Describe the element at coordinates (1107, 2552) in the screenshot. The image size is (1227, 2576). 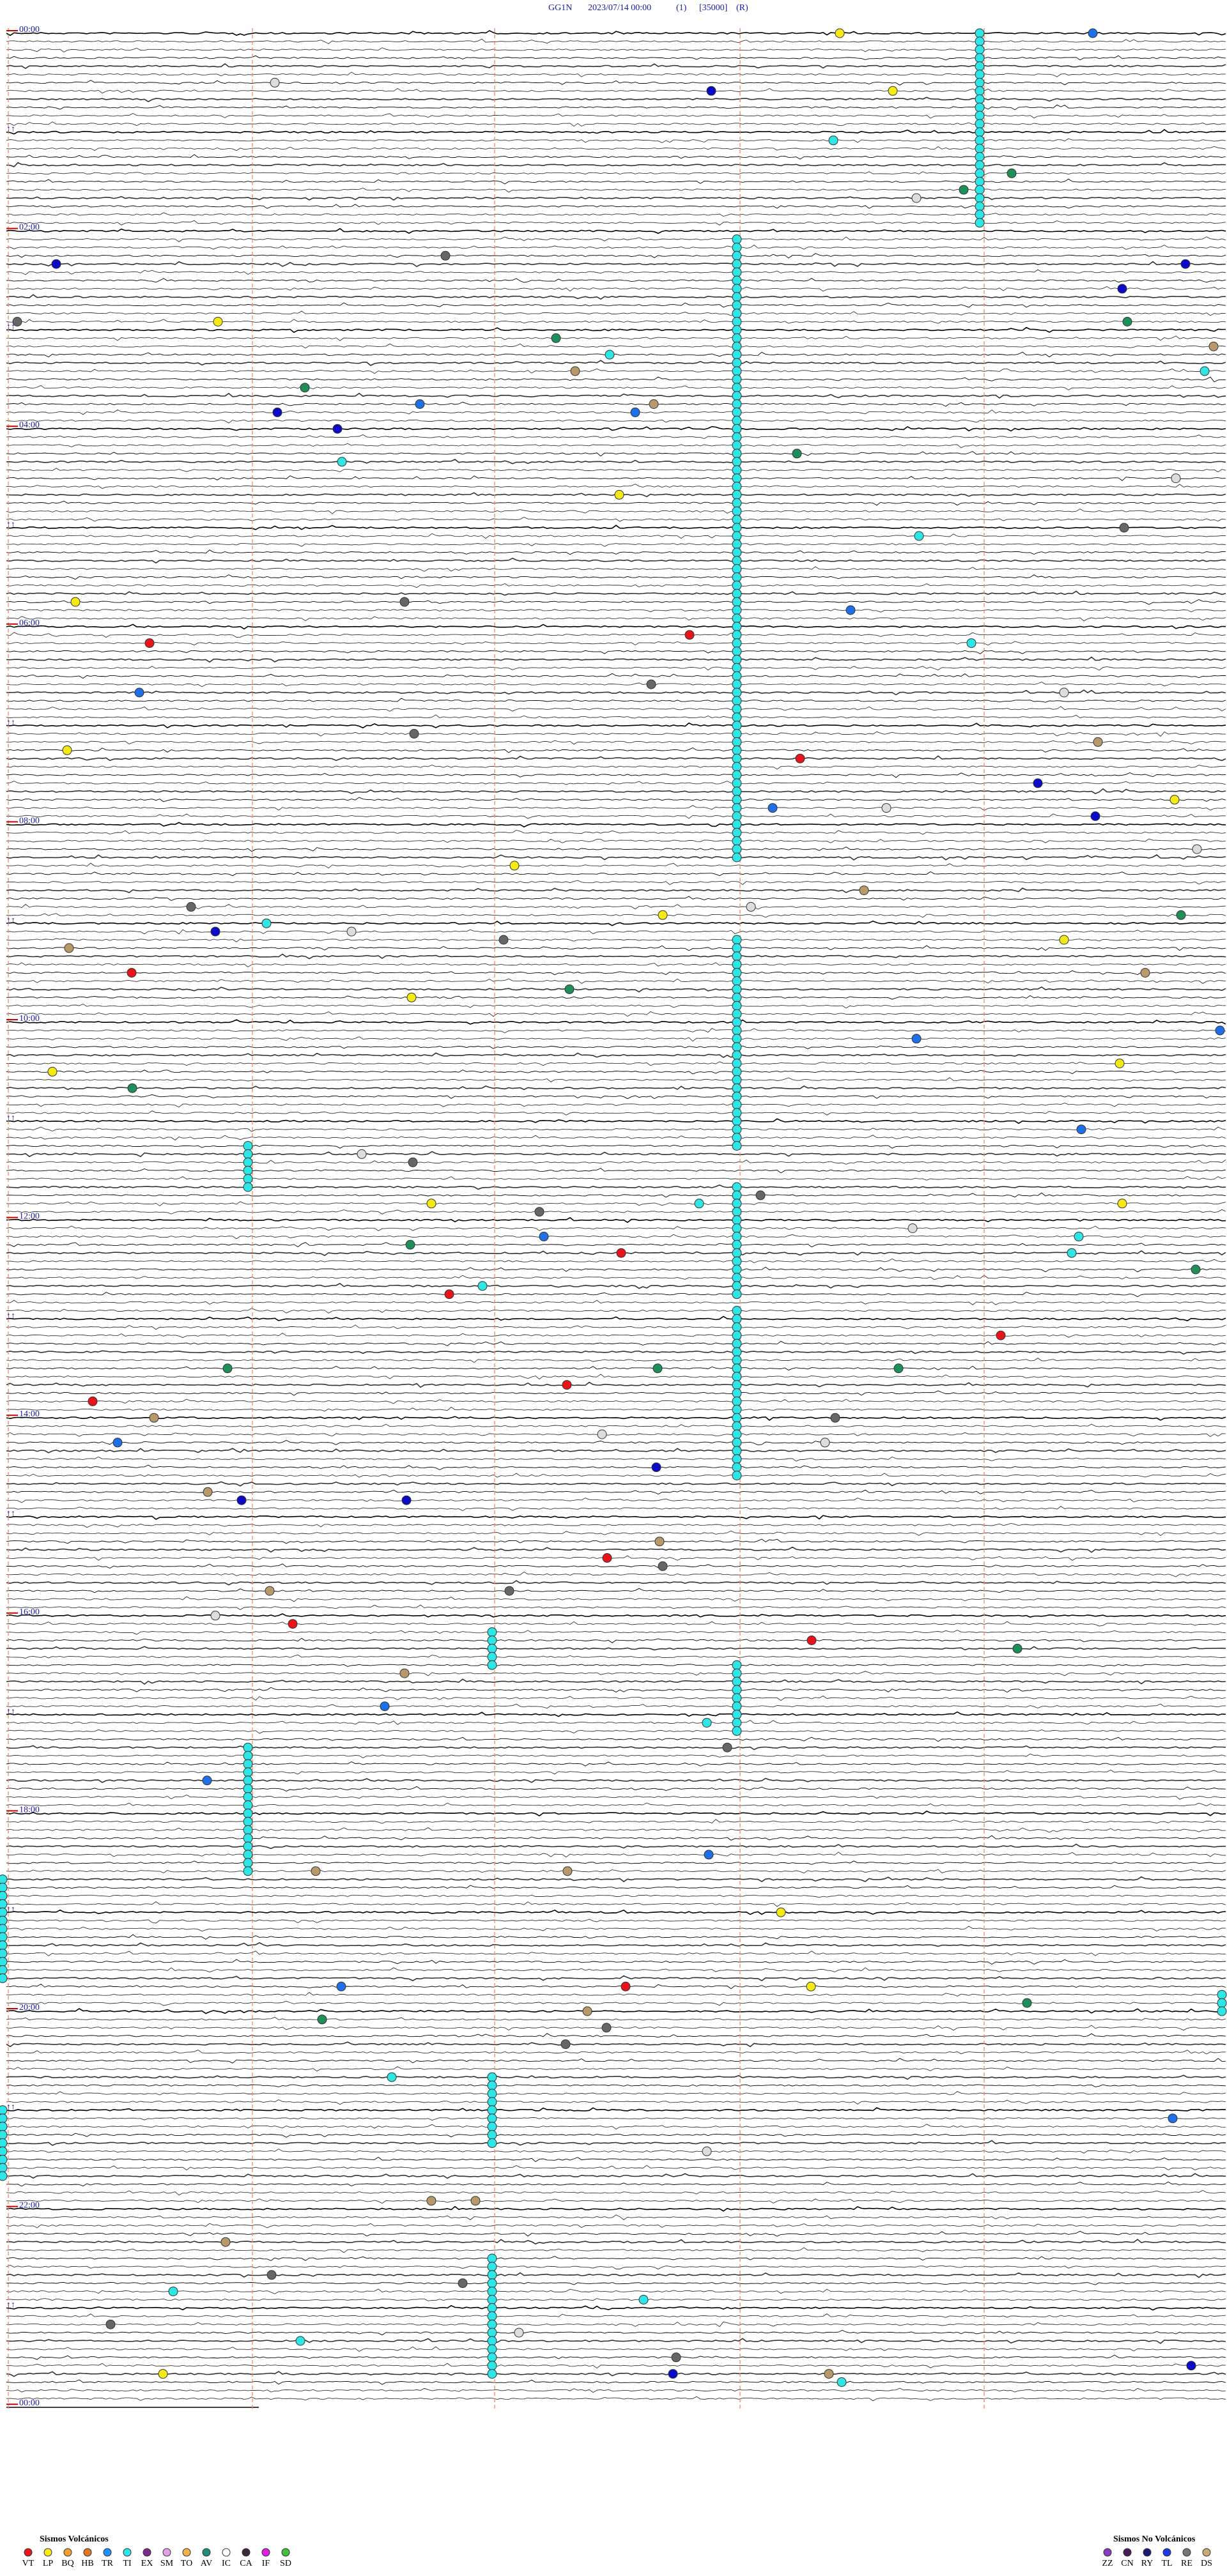
I see `legend-marker` at that location.